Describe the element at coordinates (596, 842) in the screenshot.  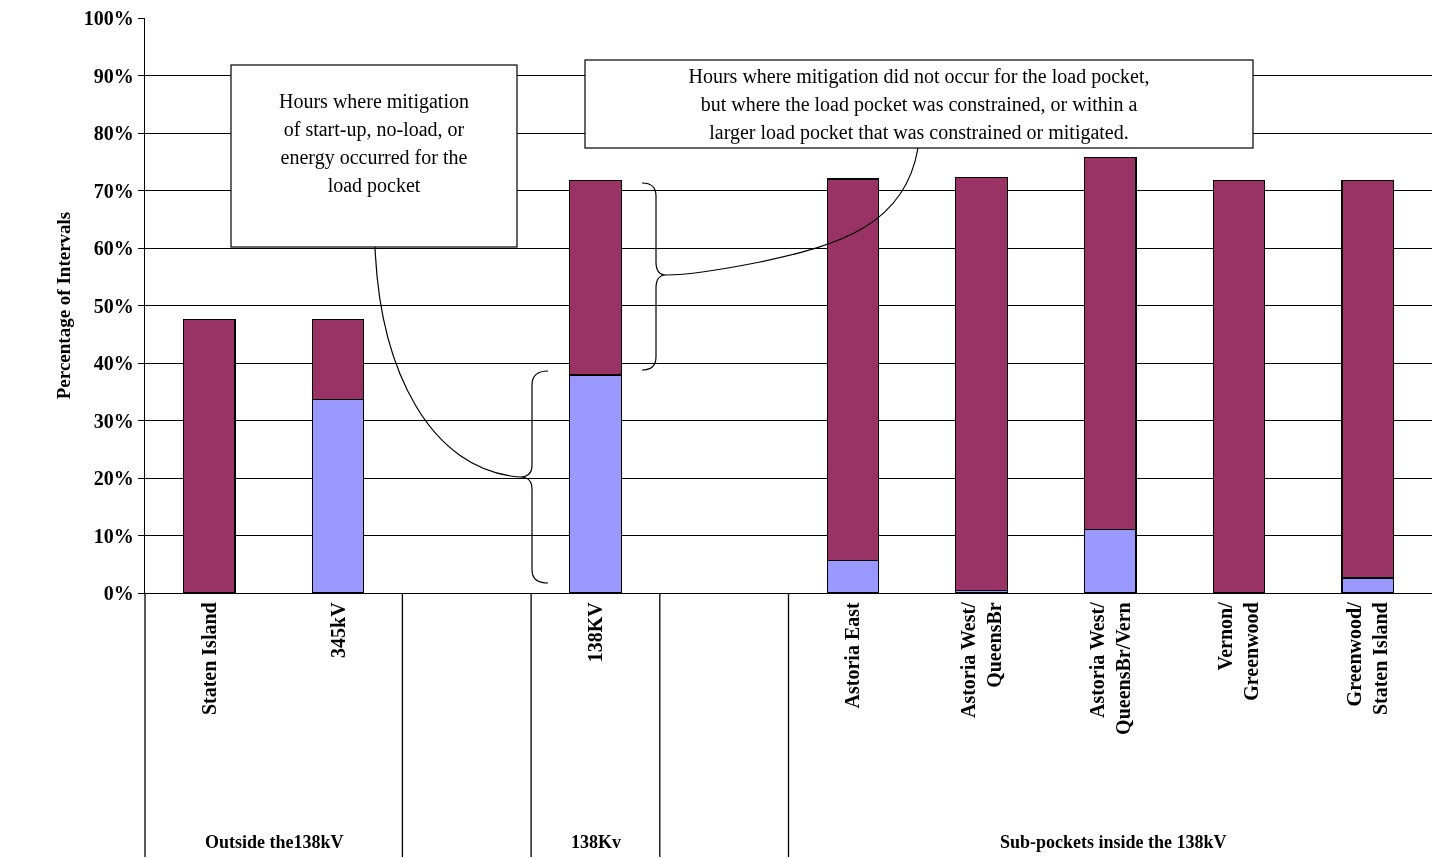
I see `text: 138Kv` at that location.